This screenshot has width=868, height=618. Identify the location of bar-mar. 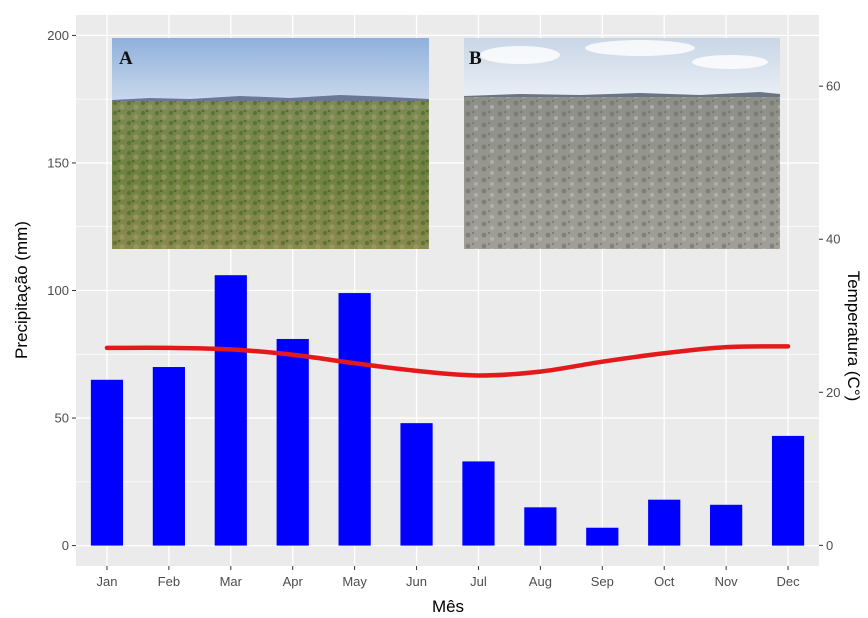
(230, 410).